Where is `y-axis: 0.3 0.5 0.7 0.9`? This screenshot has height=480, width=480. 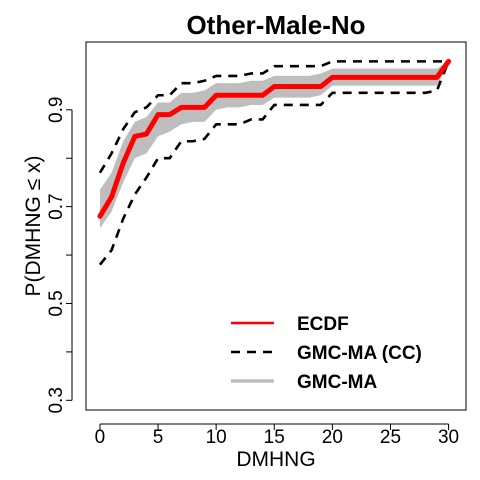
y-axis: 0.3 0.5 0.7 0.9 is located at coordinates (59, 255).